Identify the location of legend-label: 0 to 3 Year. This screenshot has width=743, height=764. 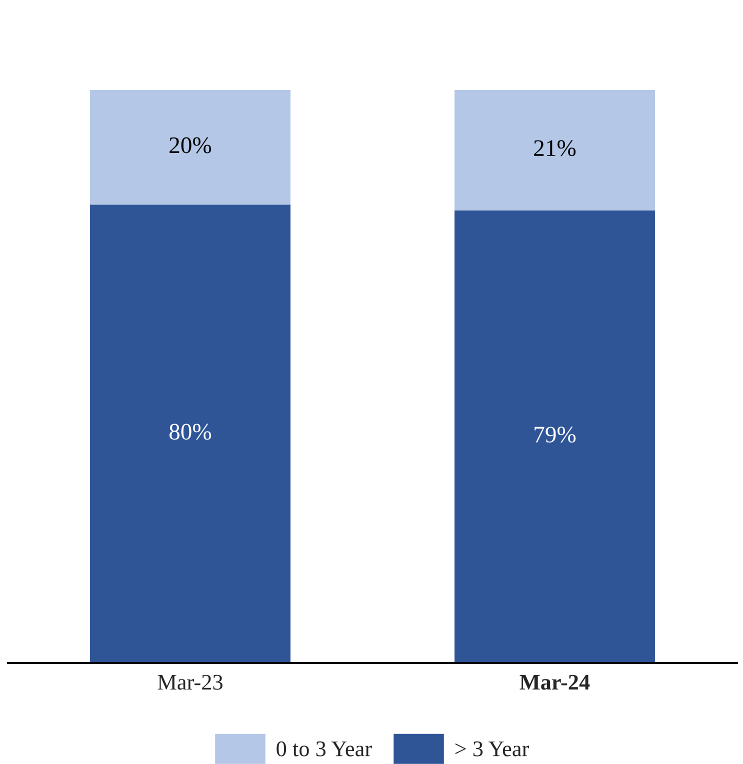
(324, 748).